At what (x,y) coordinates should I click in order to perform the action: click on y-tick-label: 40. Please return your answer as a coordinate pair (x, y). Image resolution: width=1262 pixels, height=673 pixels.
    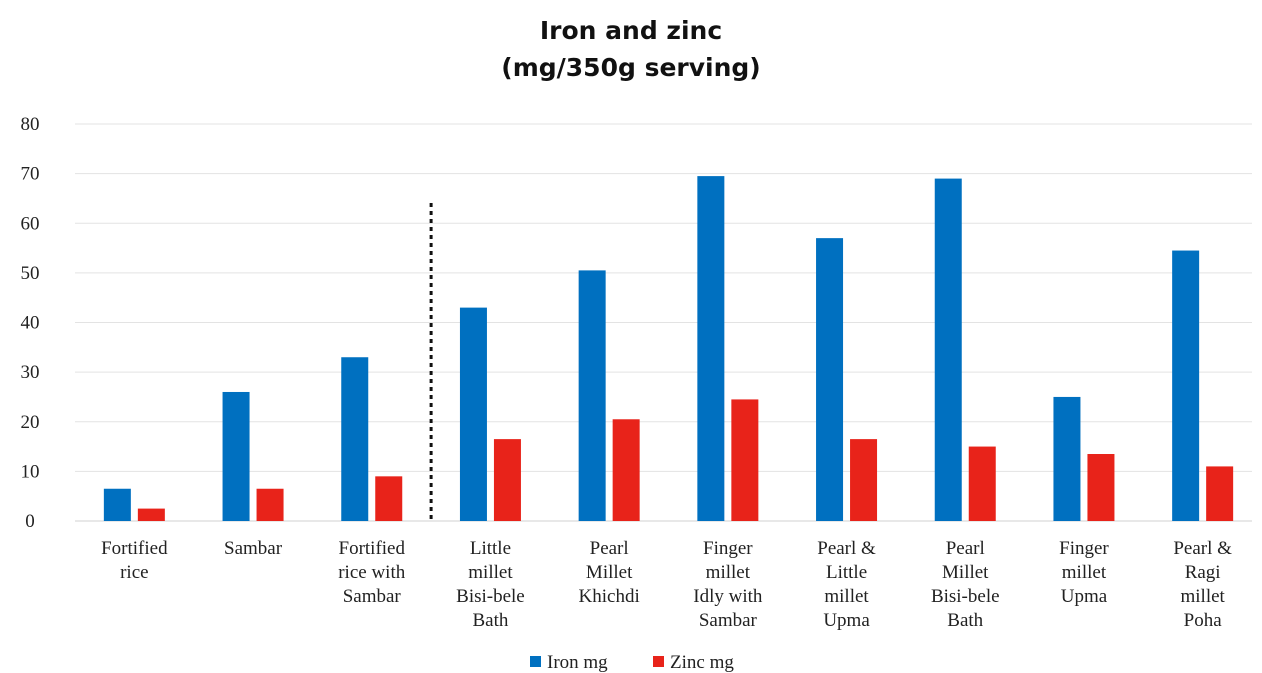
    Looking at the image, I should click on (30, 323).